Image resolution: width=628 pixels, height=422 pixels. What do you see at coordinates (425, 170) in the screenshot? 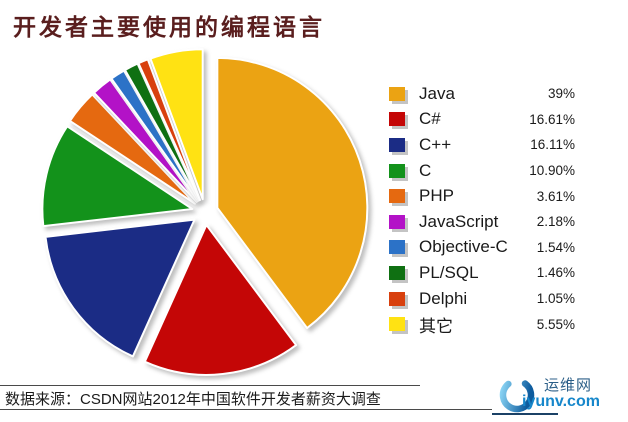
I see `legend-label: C` at bounding box center [425, 170].